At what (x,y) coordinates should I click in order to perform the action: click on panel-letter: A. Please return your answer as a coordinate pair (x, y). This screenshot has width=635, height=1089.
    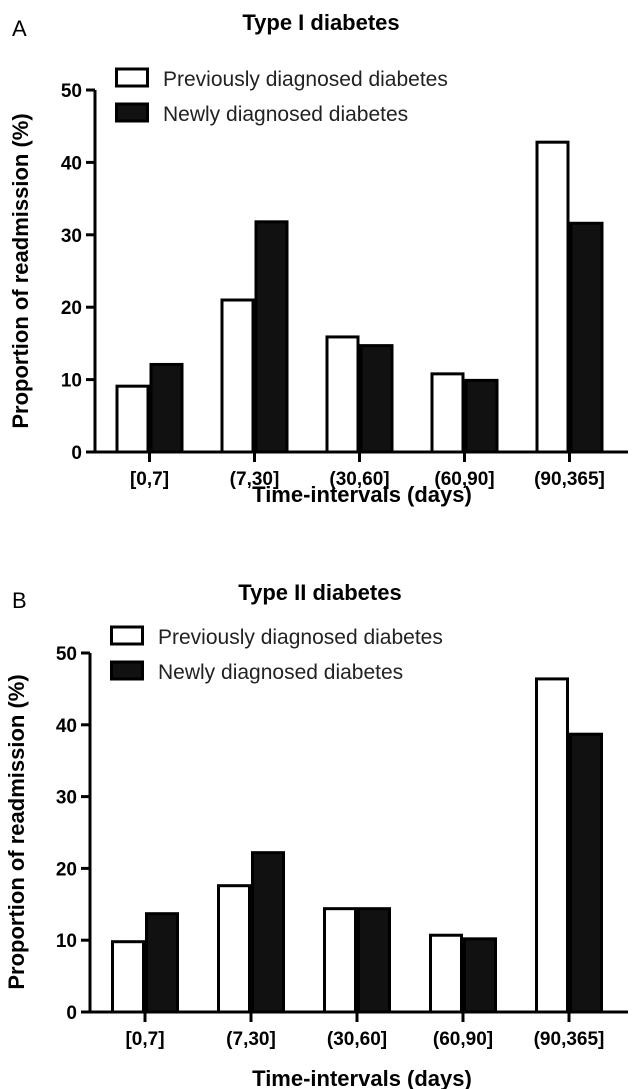
    Looking at the image, I should click on (19, 28).